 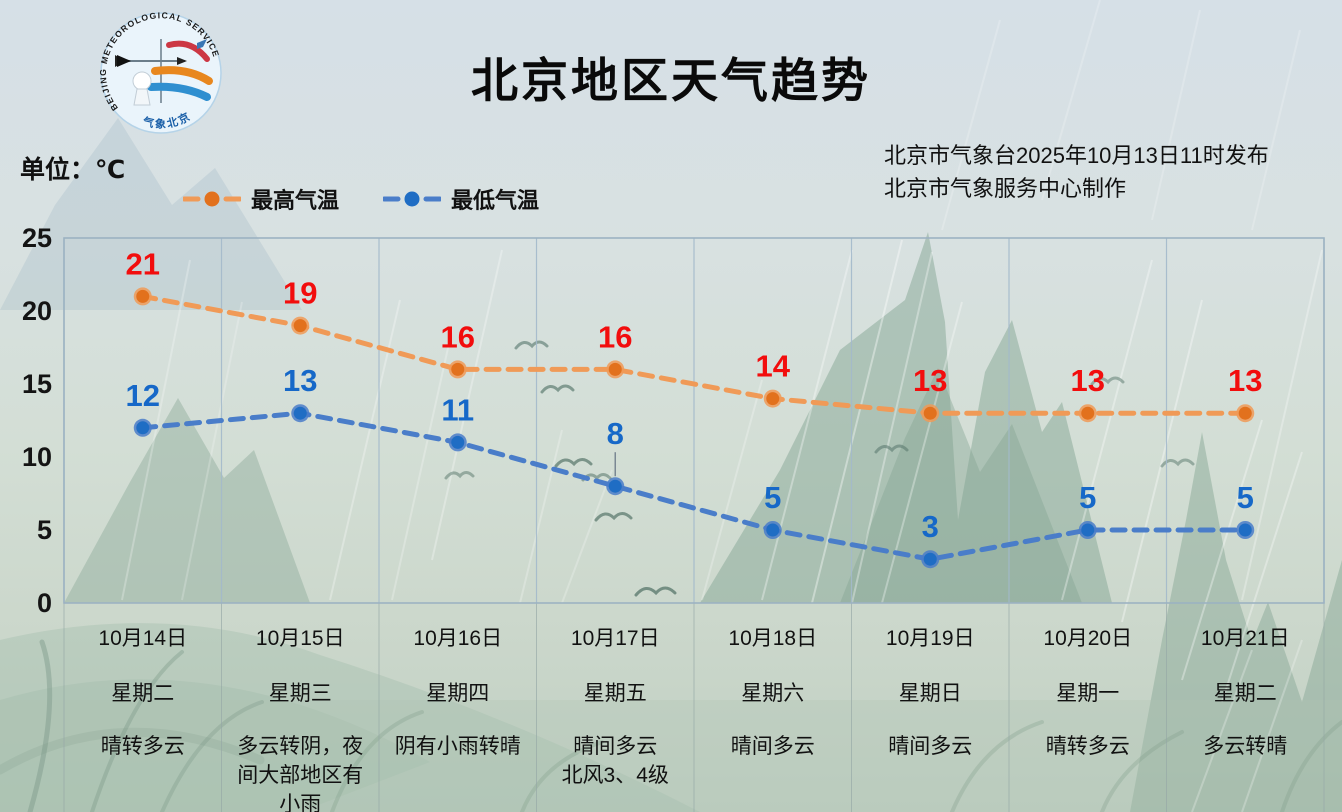 What do you see at coordinates (458, 712) in the screenshot?
I see `day-column: 10月16日 星期四阴有小雨转晴` at bounding box center [458, 712].